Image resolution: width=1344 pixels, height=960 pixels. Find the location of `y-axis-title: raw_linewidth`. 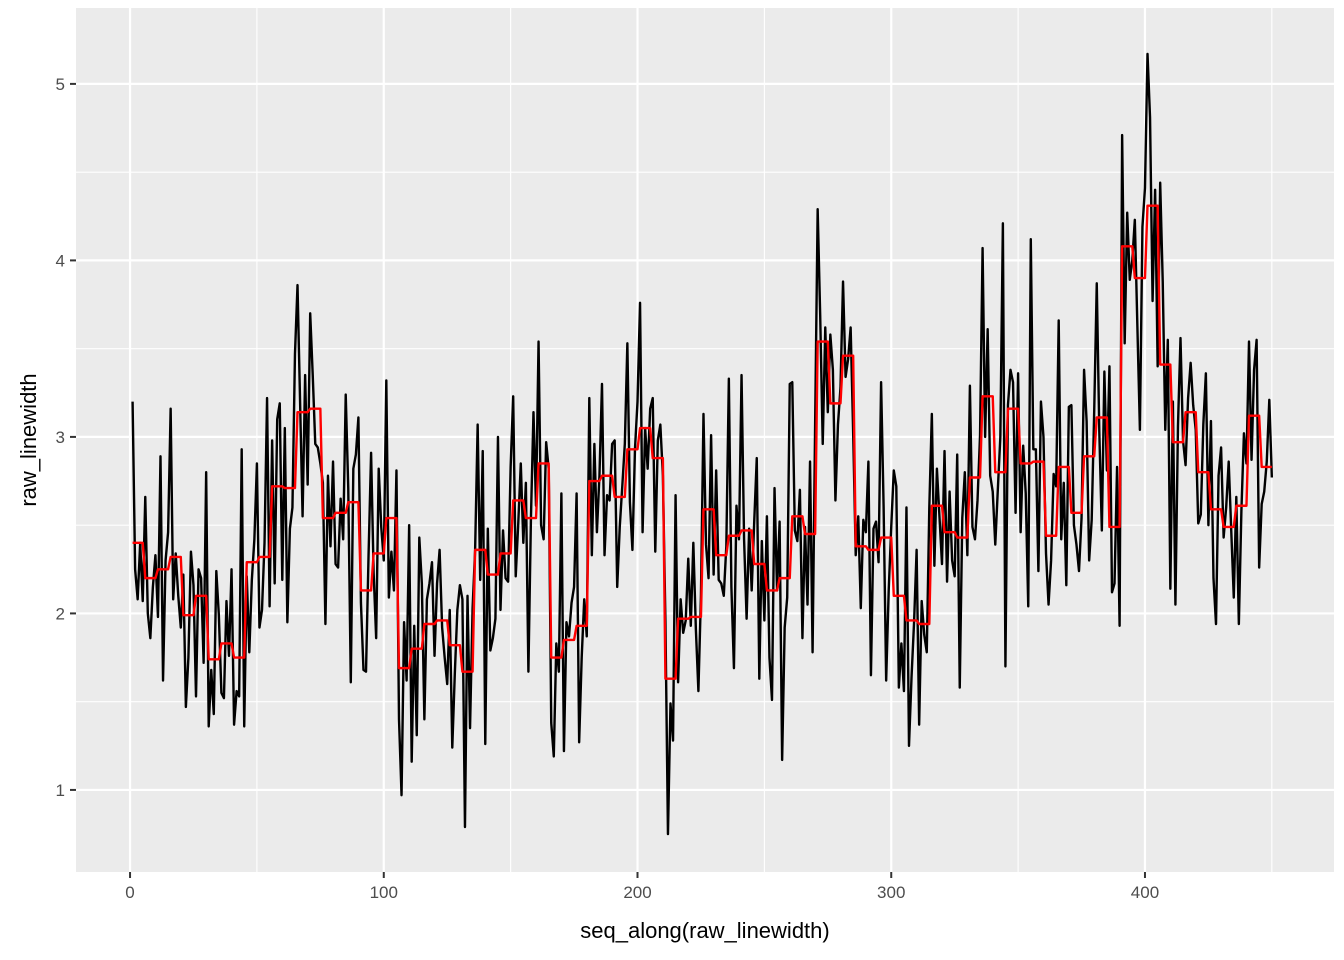

y-axis-title: raw_linewidth is located at coordinates (28, 439).